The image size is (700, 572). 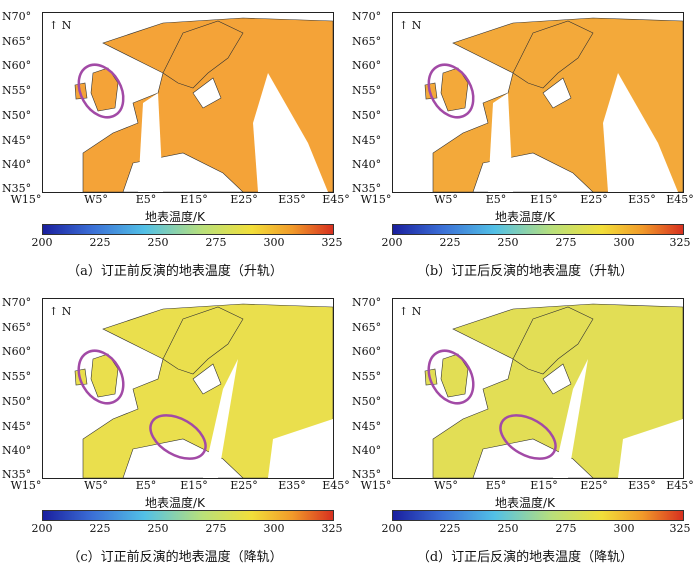 I want to click on panel-caption: （b）订正后反演的地表温度（升轨）, so click(x=525, y=271).